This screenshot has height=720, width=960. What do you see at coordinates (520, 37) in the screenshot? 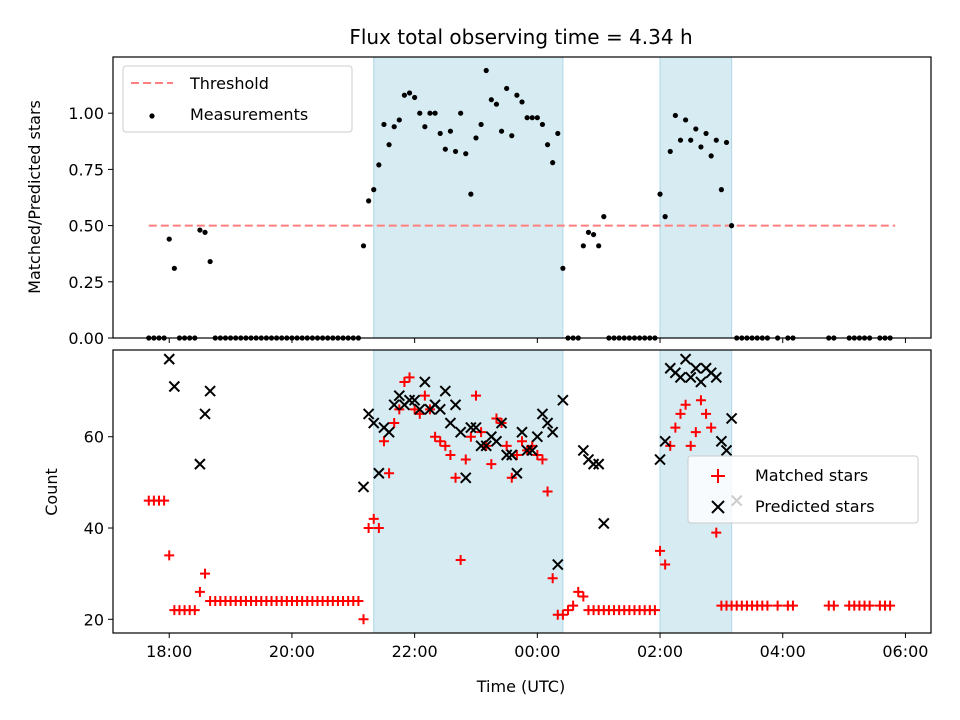
I see `chart-title: Flux total observing time = 4.34 h` at bounding box center [520, 37].